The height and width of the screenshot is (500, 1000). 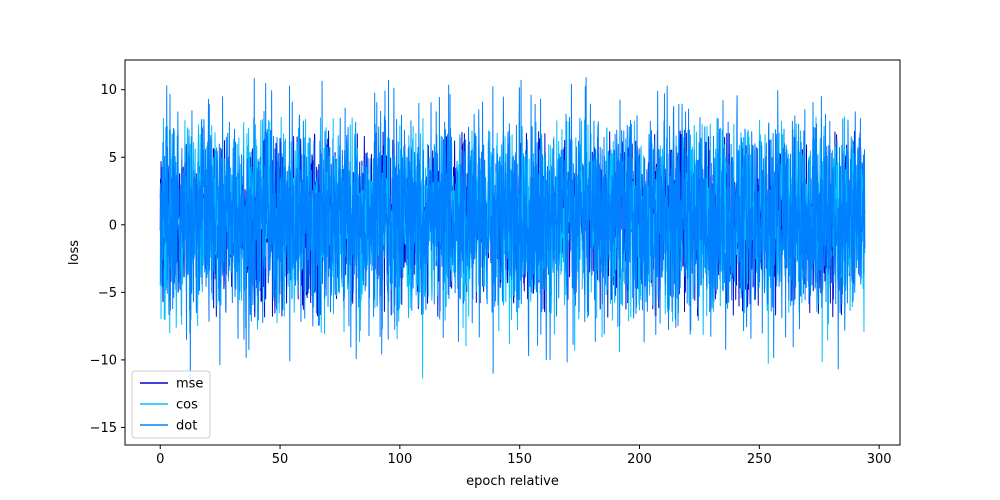 I want to click on legend-label-mse: mse, so click(x=189, y=384).